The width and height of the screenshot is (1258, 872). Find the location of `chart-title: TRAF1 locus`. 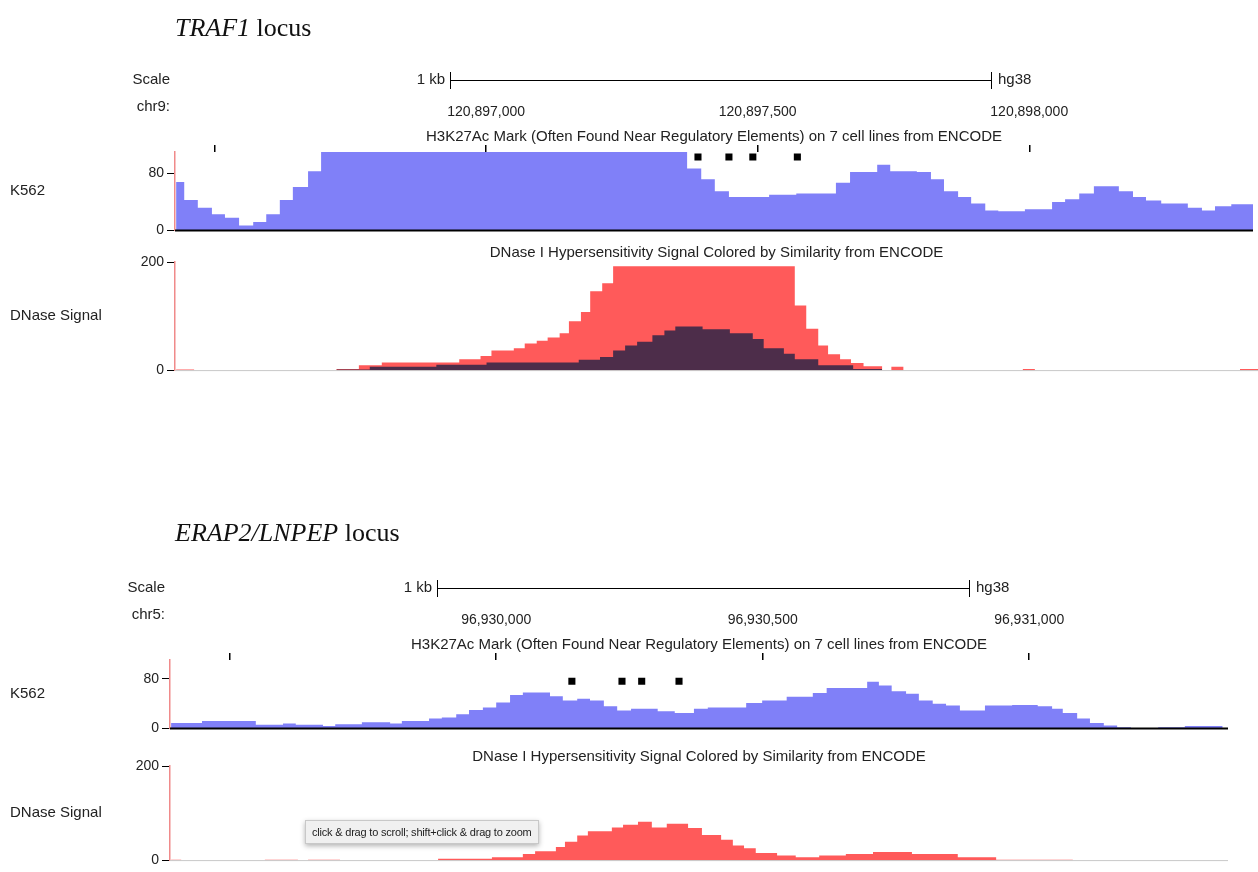

chart-title: TRAF1 locus is located at coordinates (243, 28).